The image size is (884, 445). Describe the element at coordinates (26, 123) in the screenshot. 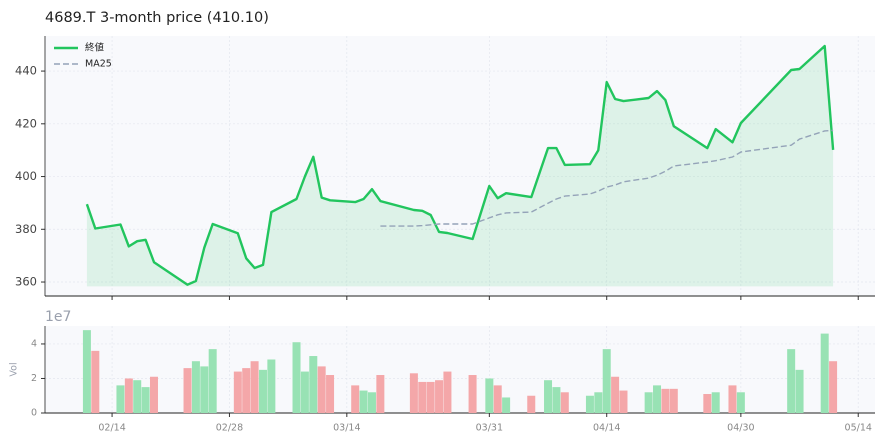

I see `y-tick-label: 420` at that location.